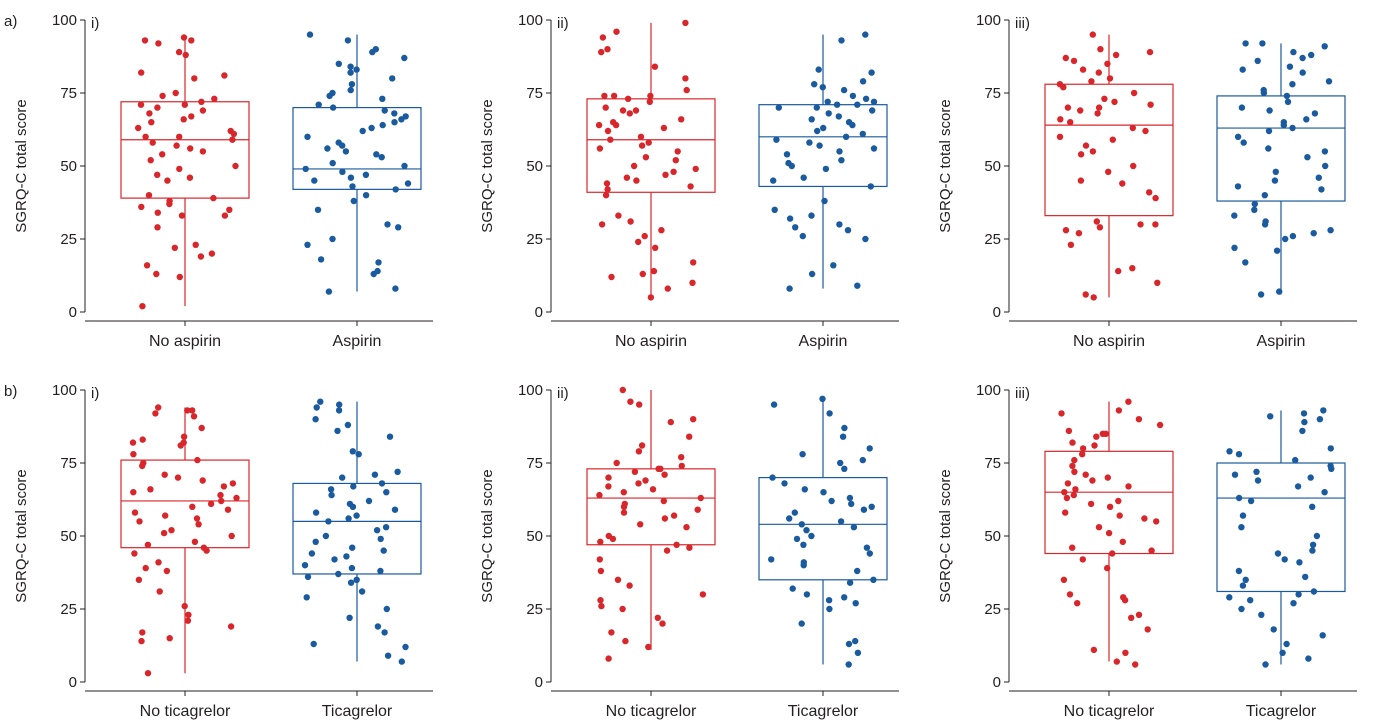  What do you see at coordinates (1109, 502) in the screenshot?
I see `box` at bounding box center [1109, 502].